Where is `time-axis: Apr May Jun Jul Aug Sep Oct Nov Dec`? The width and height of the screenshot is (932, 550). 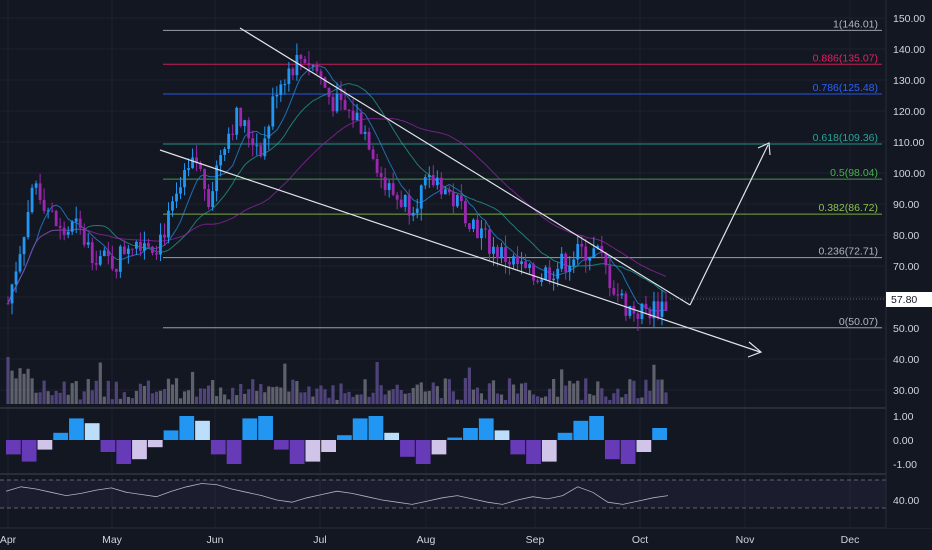 time-axis: Apr May Jun Jul Aug Sep Oct Nov Dec is located at coordinates (429, 540).